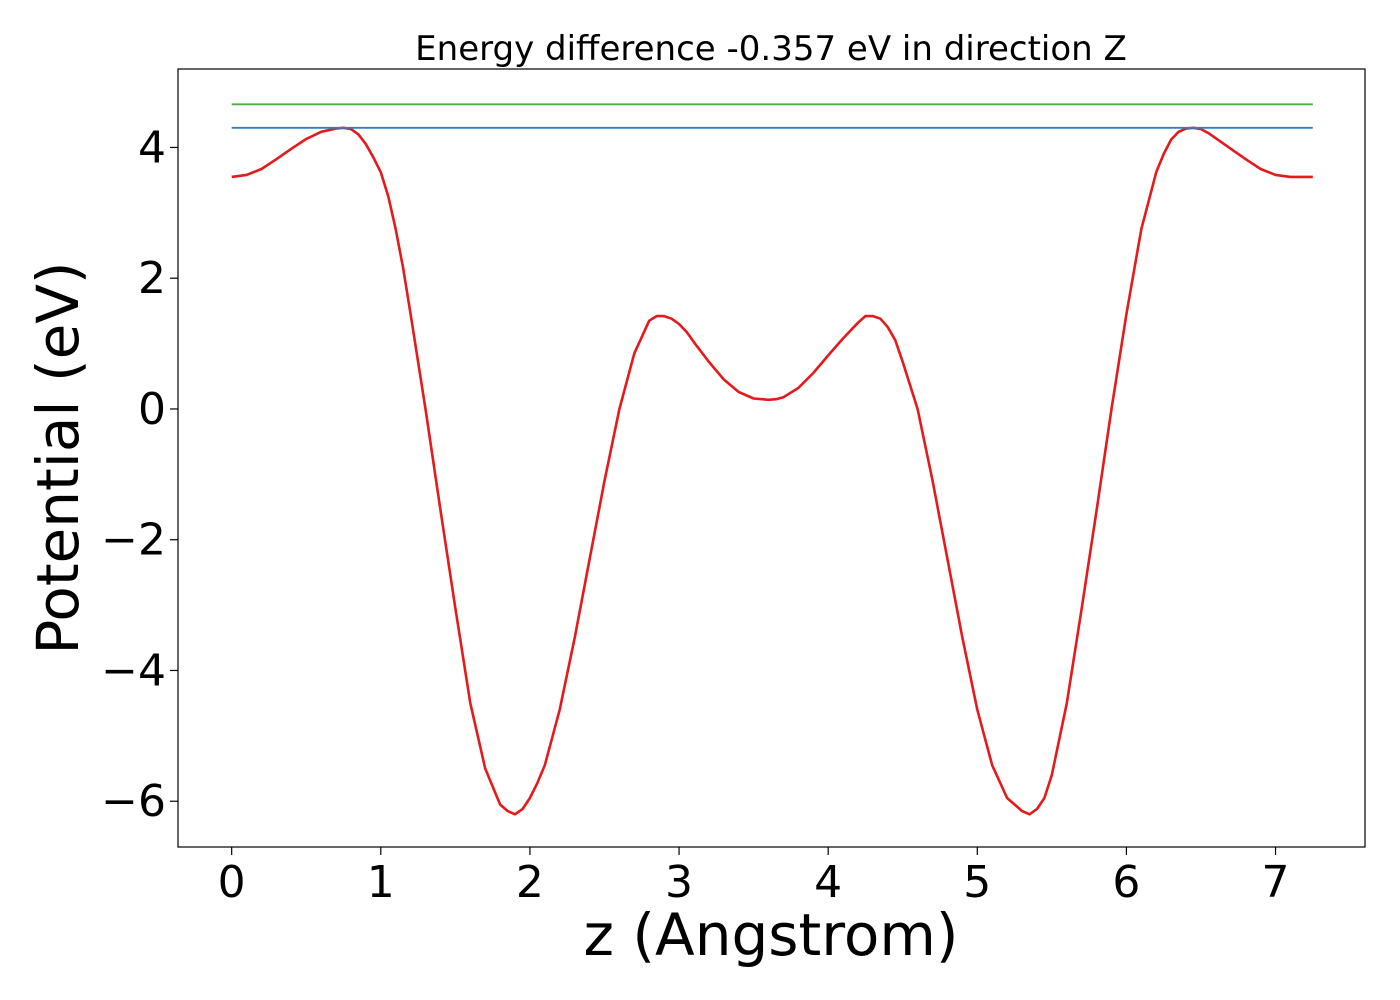 This screenshot has width=1400, height=1000. I want to click on y-tick-label: −4, so click(133, 670).